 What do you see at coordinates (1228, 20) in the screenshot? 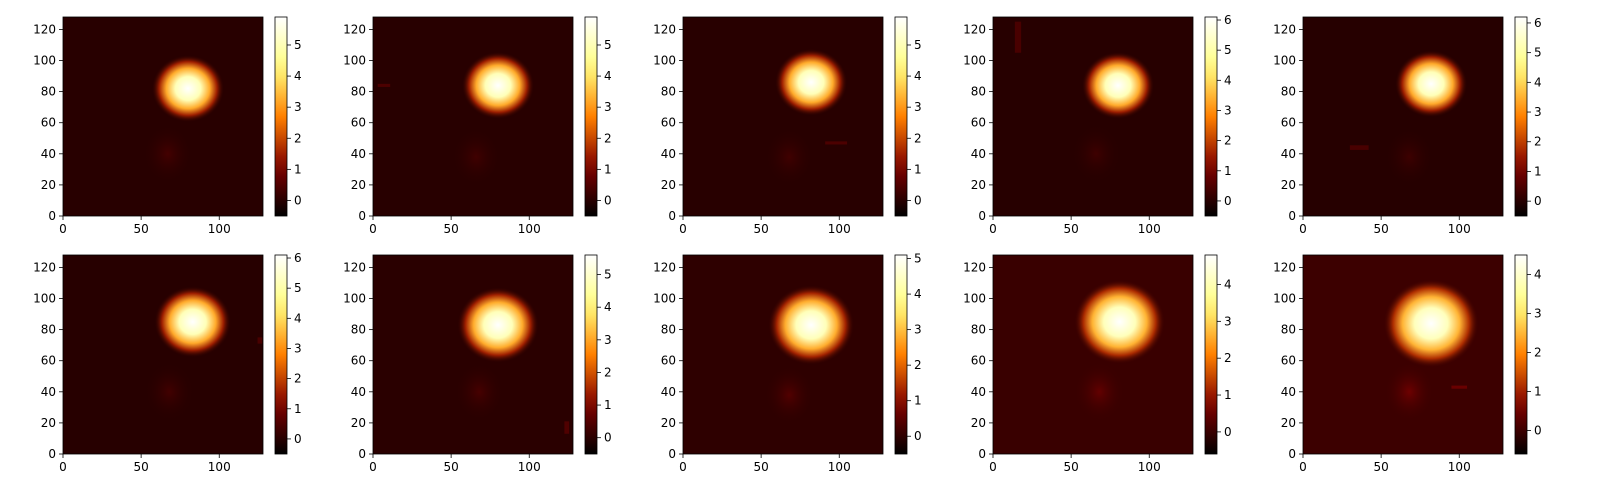
I see `colorbar-tick-label: 6` at bounding box center [1228, 20].